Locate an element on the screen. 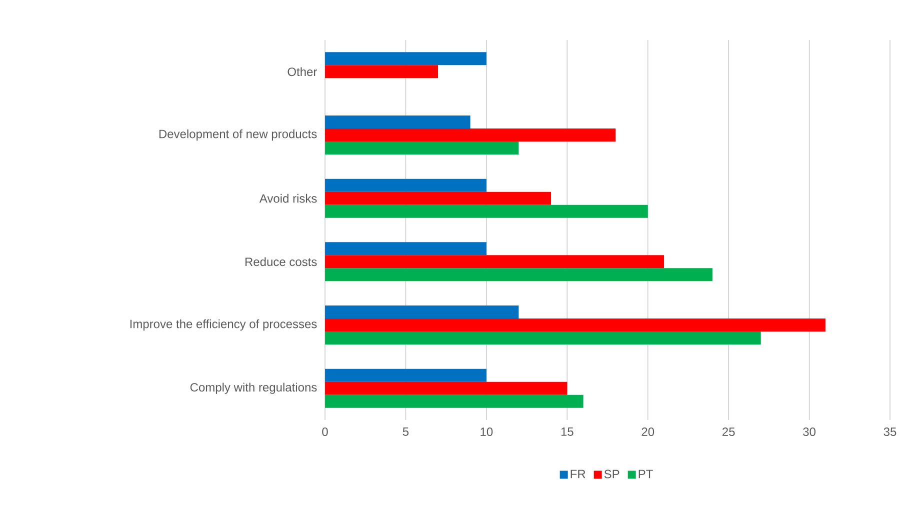 This screenshot has height=516, width=909. y-tick-label: Reduce costs is located at coordinates (281, 261).